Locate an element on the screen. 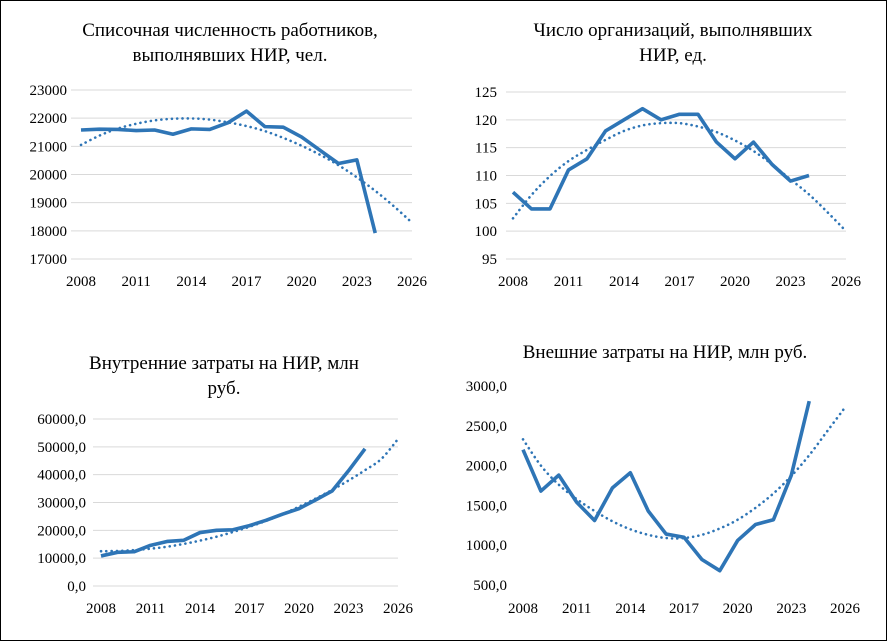 The width and height of the screenshot is (887, 641). y-tick-label: 125 is located at coordinates (486, 93).